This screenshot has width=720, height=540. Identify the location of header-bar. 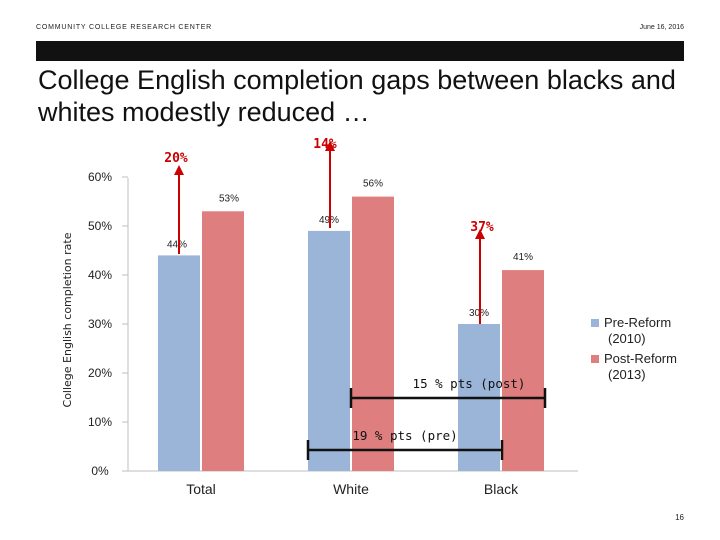
(360, 51).